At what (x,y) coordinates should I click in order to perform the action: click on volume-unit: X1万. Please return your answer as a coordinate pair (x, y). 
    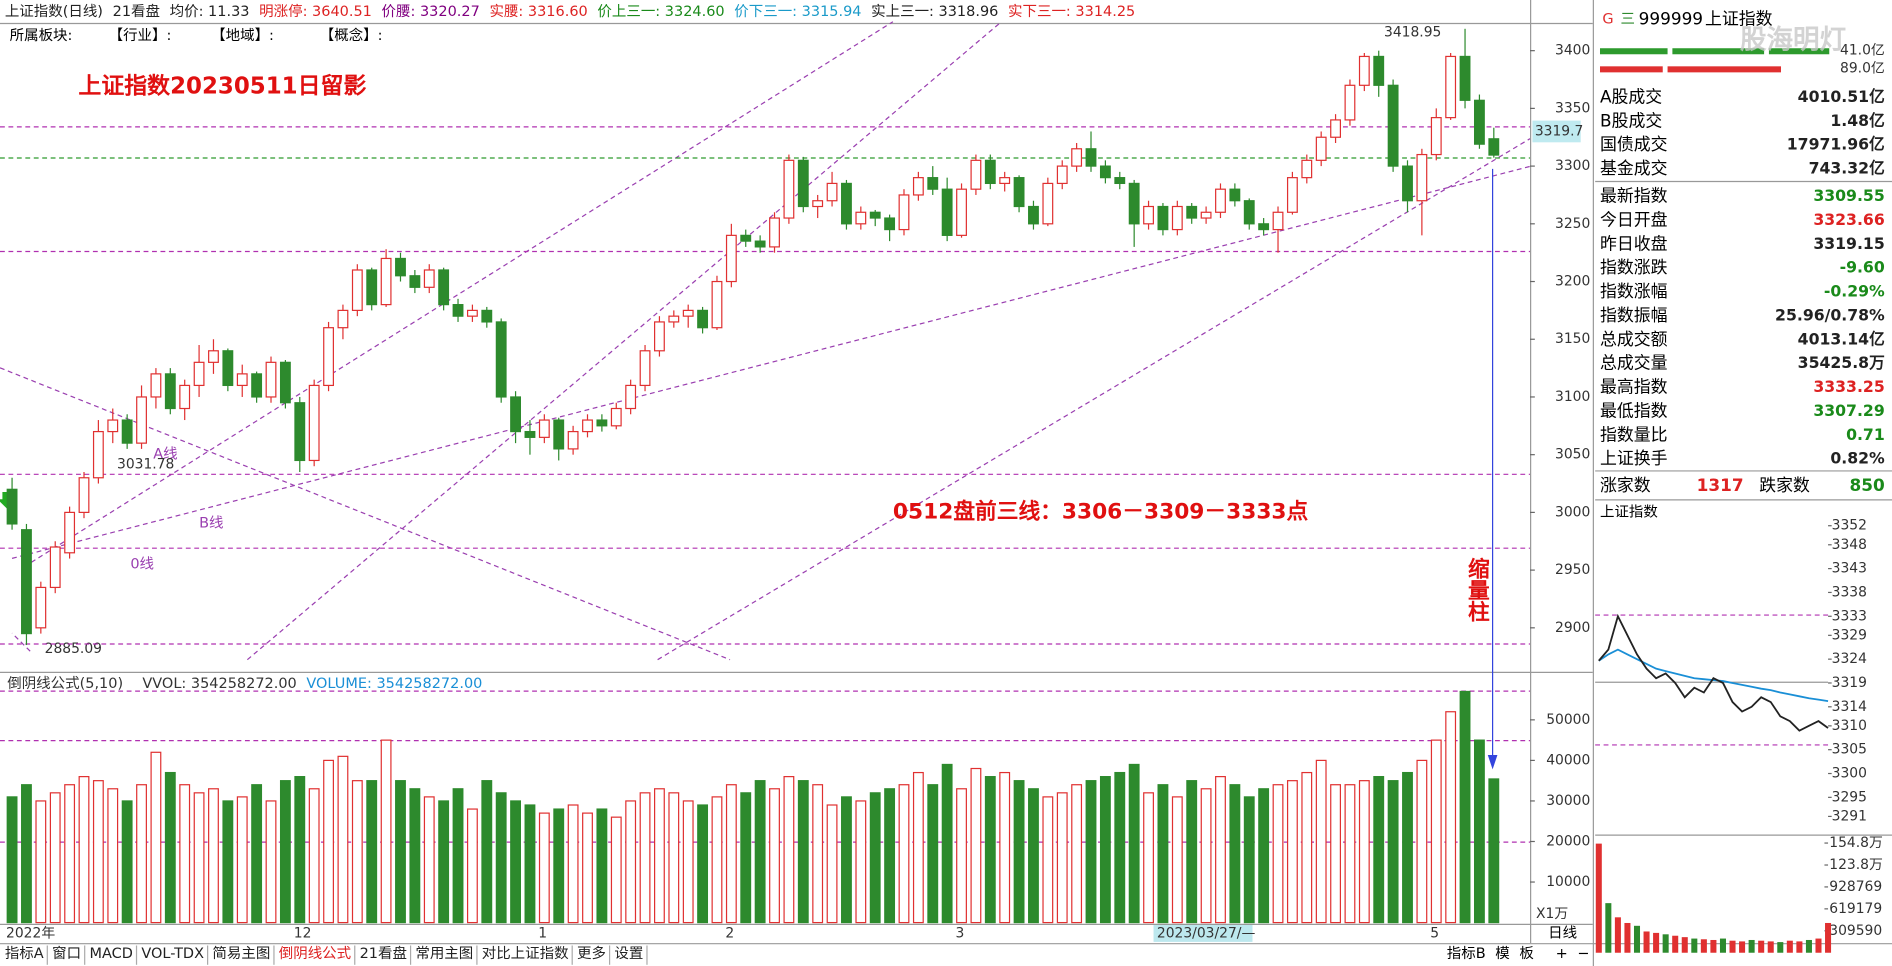
    Looking at the image, I should click on (1552, 914).